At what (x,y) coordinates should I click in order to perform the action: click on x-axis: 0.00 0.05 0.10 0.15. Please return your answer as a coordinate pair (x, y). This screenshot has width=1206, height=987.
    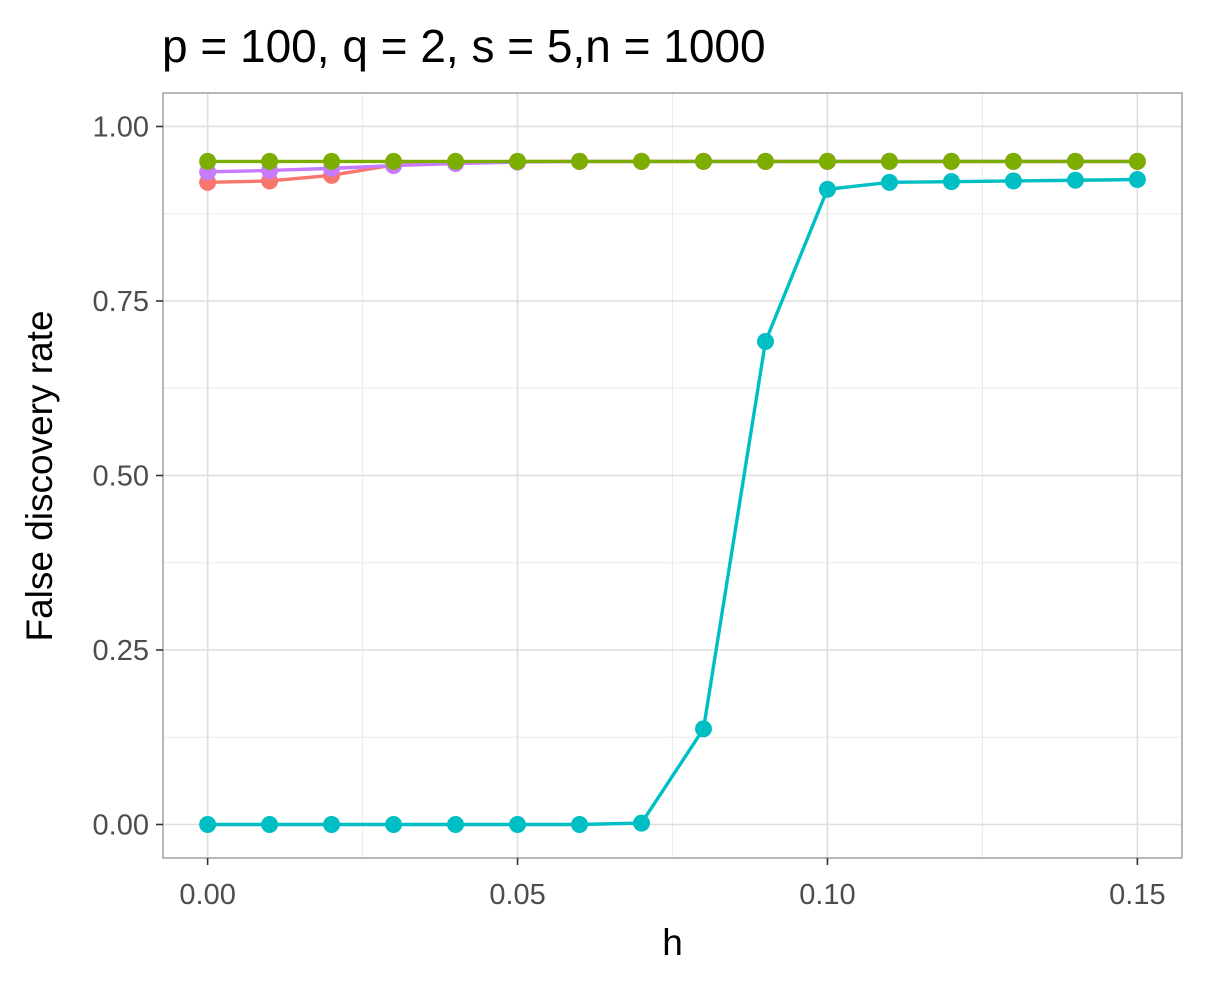
    Looking at the image, I should click on (672, 884).